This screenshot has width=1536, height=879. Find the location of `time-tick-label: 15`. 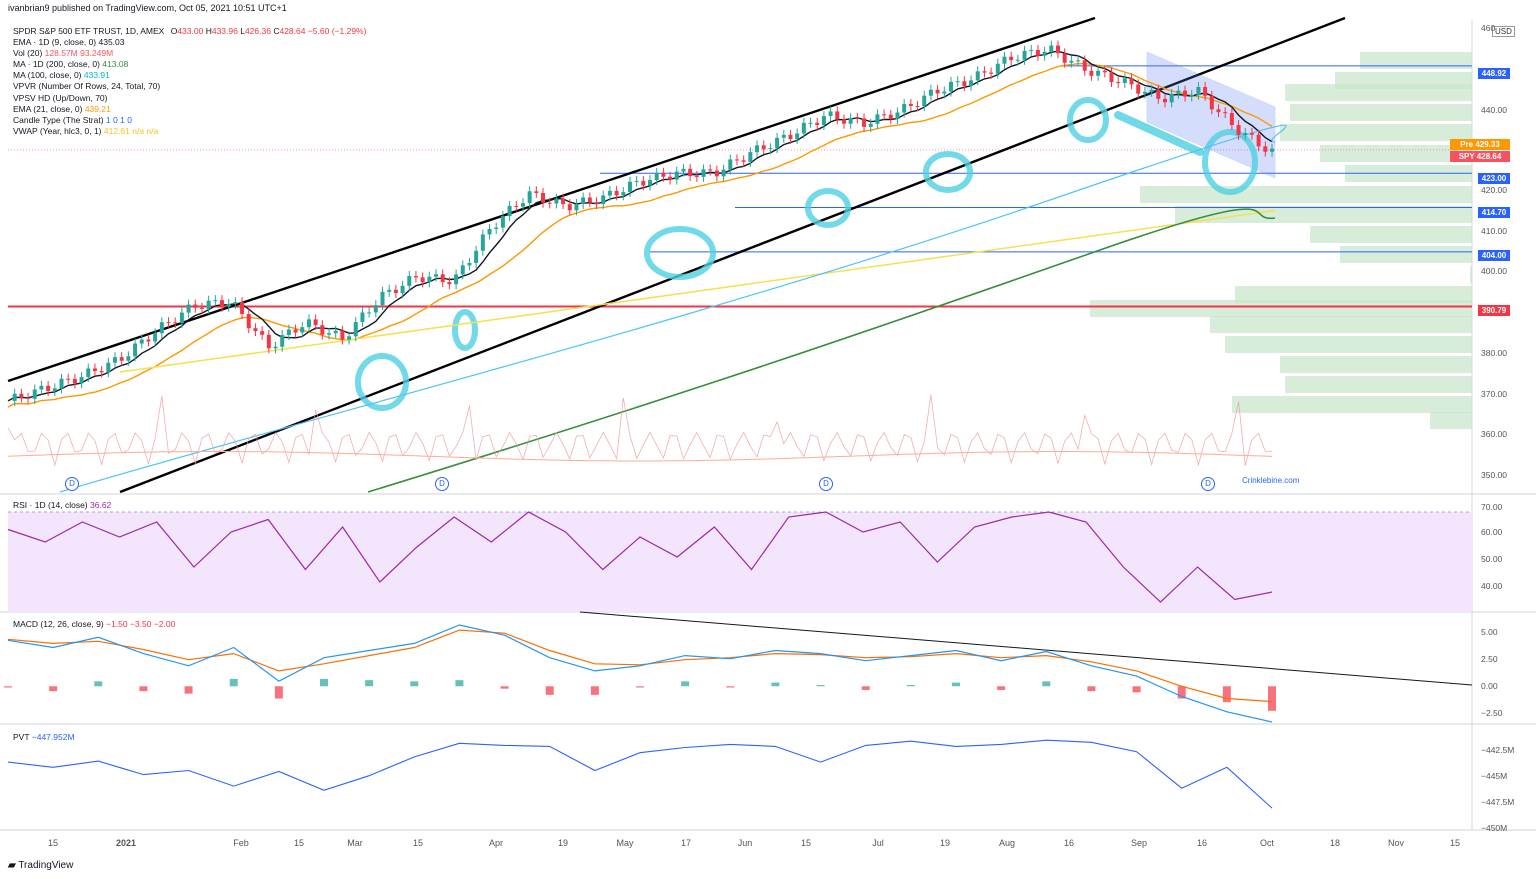

time-tick-label: 15 is located at coordinates (1455, 843).